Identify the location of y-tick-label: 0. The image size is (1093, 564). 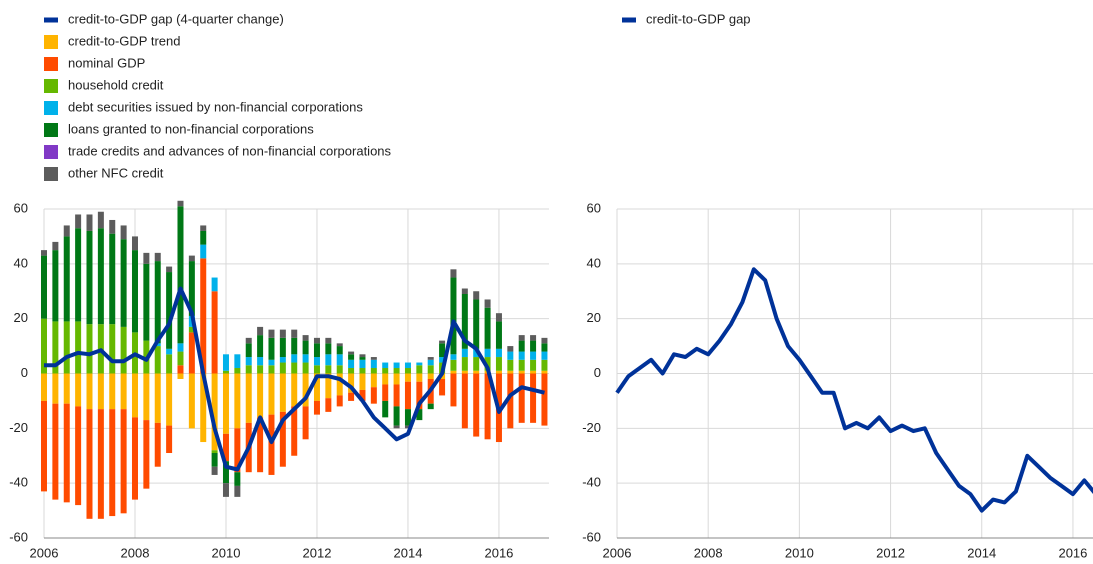
(597, 372).